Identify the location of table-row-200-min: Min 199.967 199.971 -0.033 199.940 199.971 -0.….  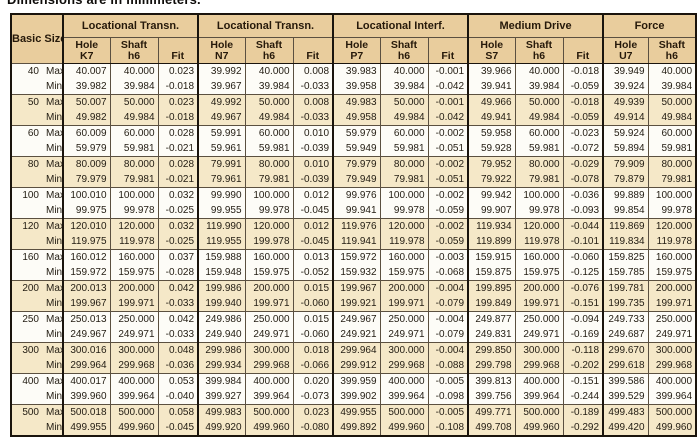
(354, 304).